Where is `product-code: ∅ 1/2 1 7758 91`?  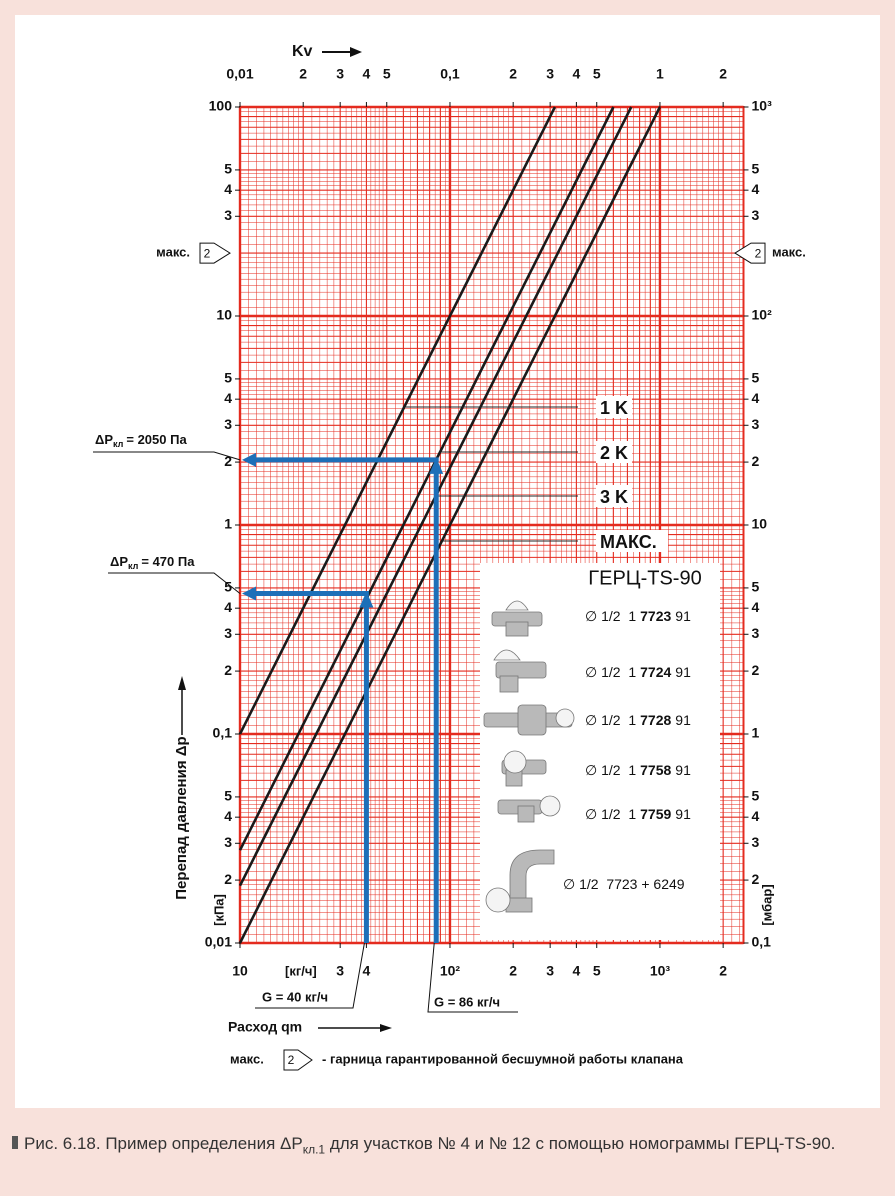 product-code: ∅ 1/2 1 7758 91 is located at coordinates (638, 770).